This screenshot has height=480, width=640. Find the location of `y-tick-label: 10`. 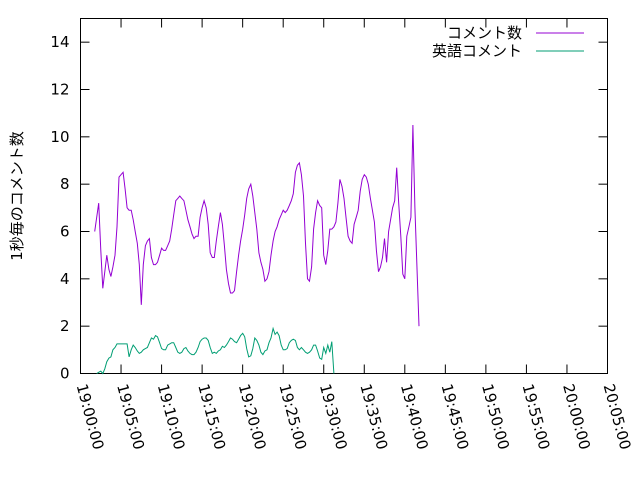

y-tick-label: 10 is located at coordinates (59, 137).